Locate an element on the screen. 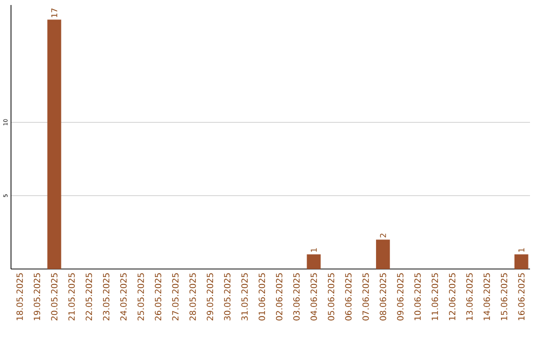 The width and height of the screenshot is (540, 340). x-tick-label: 23.05.2025 is located at coordinates (106, 296).